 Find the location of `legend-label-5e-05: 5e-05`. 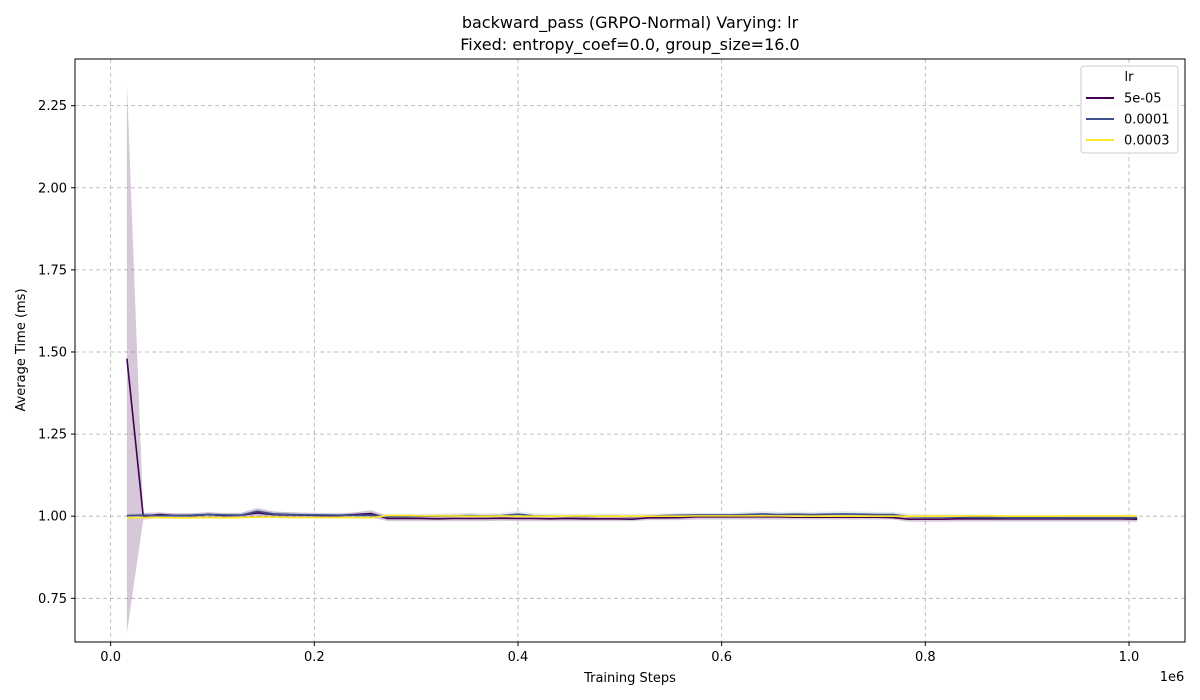

legend-label-5e-05: 5e-05 is located at coordinates (1143, 99).